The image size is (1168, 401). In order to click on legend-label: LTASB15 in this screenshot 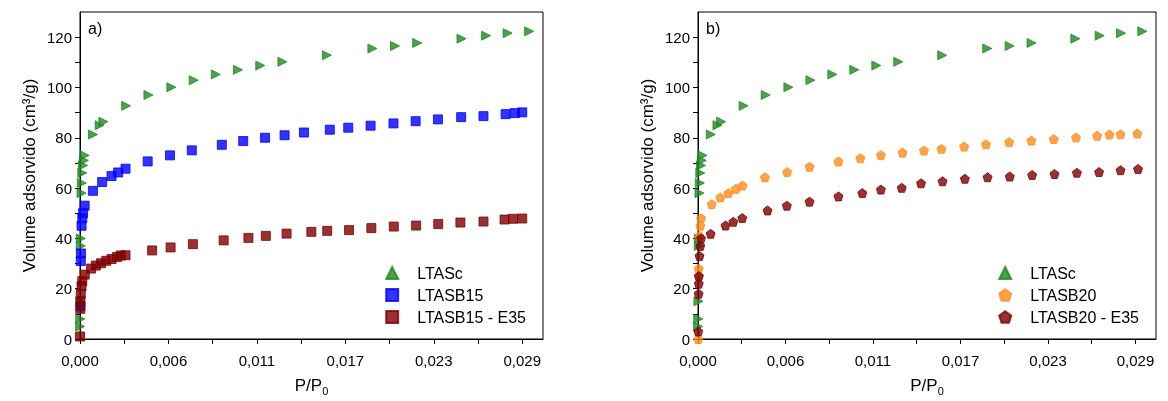, I will do `click(450, 295)`.